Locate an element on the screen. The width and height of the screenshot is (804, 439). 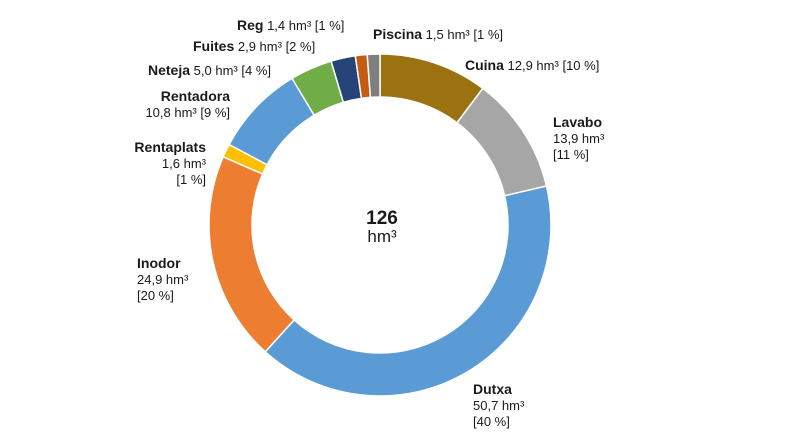
label-inodor: Inodor 24,9 hm³ [20 %] is located at coordinates (163, 279).